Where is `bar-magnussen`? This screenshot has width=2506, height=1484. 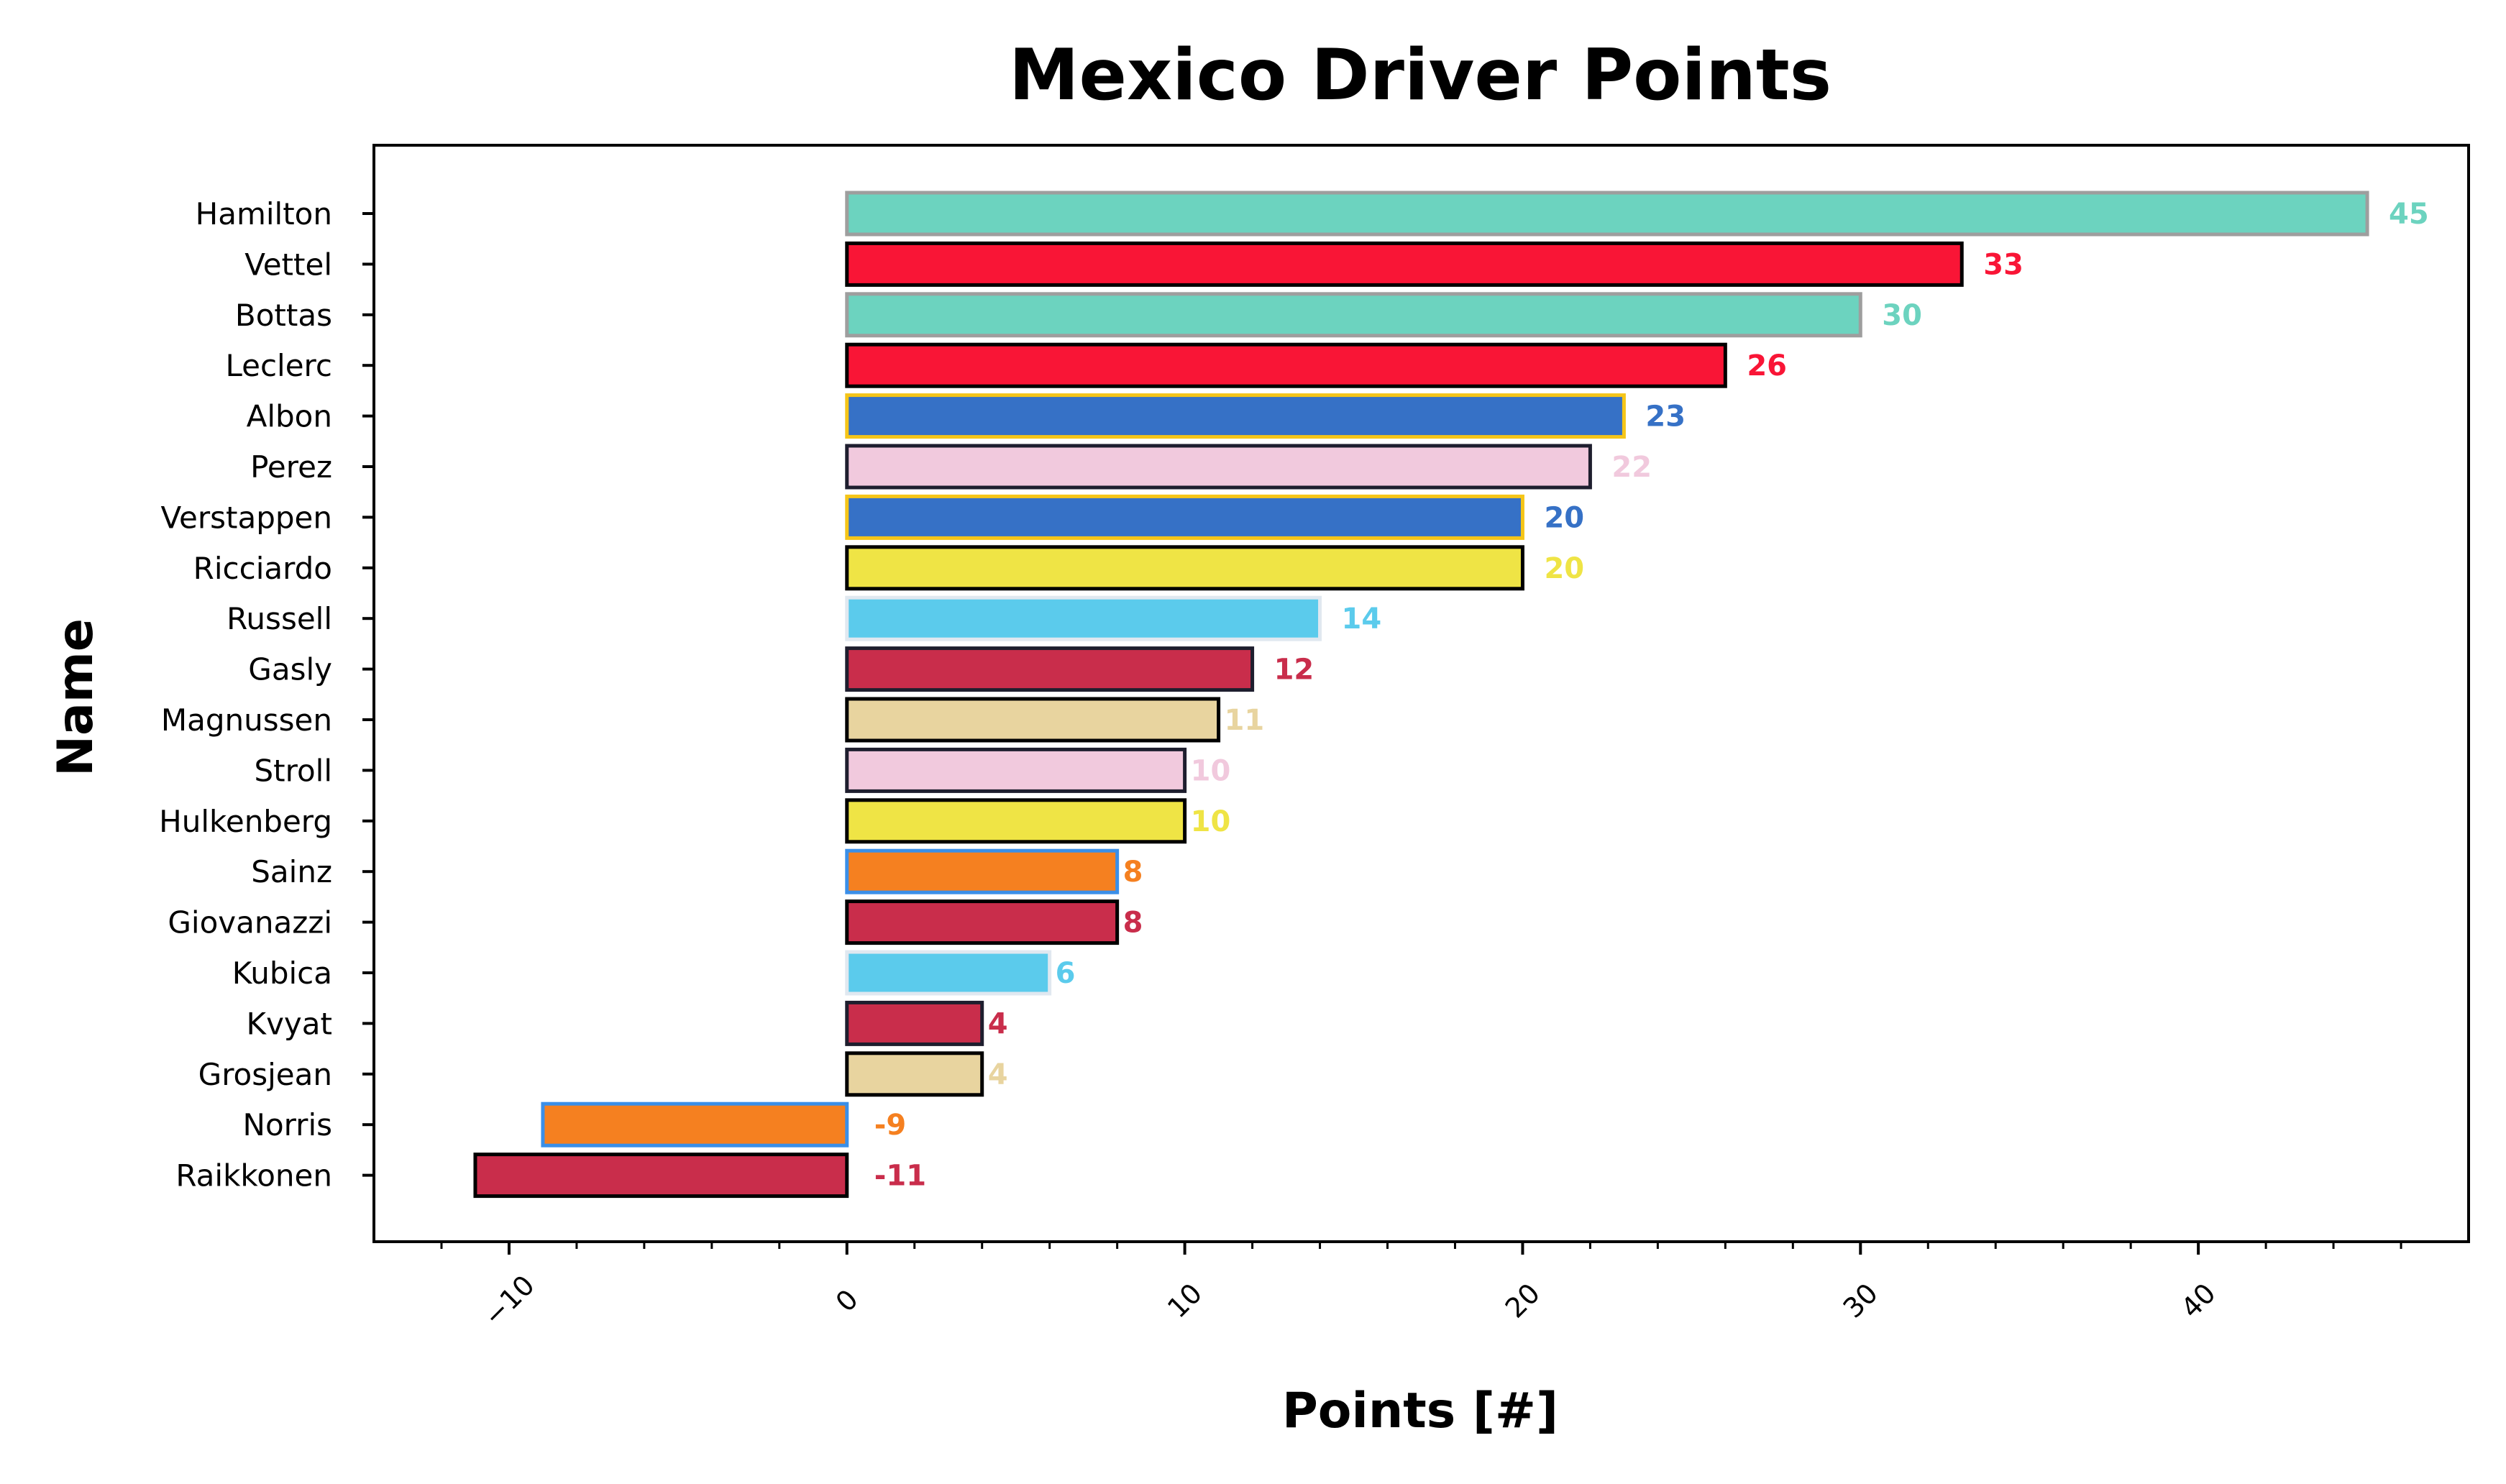
bar-magnussen is located at coordinates (1033, 720).